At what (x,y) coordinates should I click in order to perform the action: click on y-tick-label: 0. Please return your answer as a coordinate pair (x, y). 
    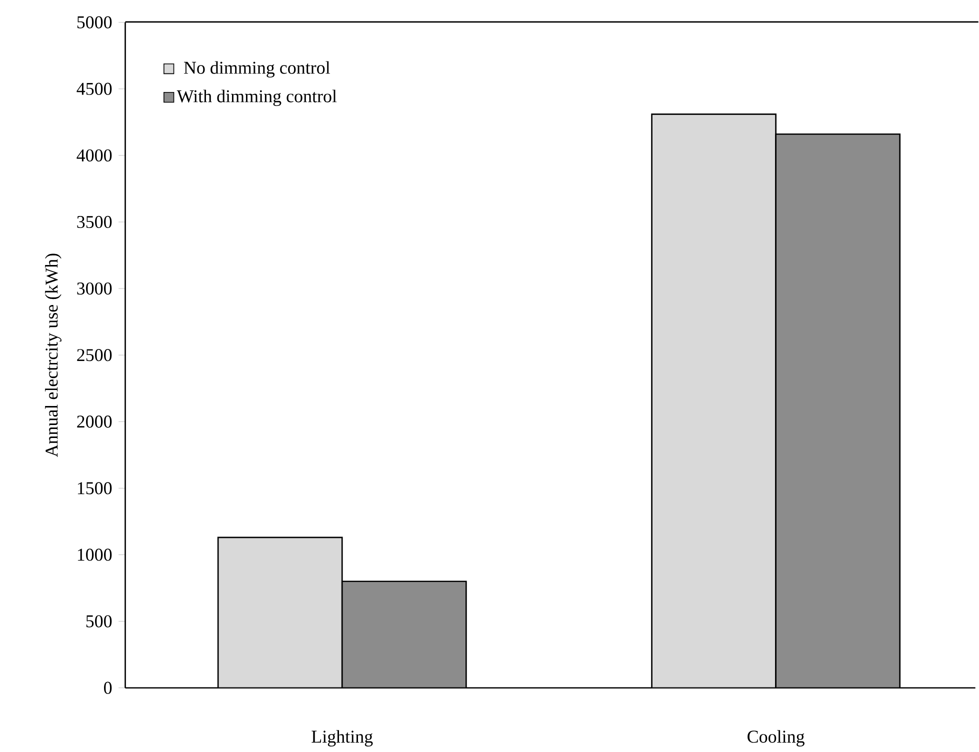
    Looking at the image, I should click on (108, 688).